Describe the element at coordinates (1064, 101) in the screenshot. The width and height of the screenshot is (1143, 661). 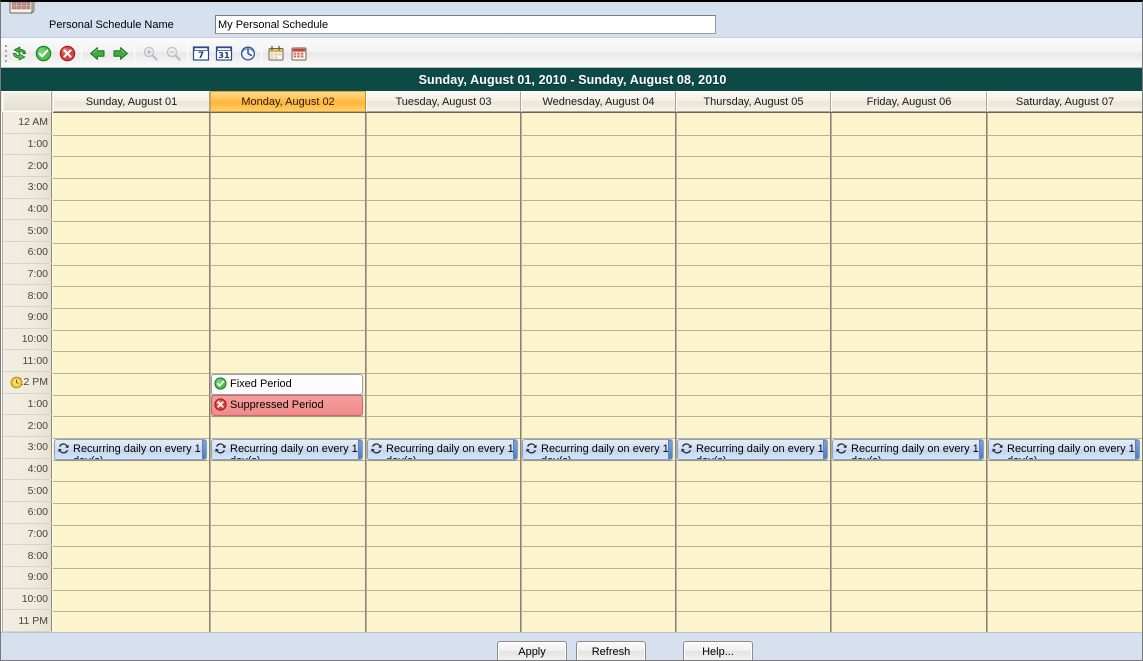
I see `day-header-6: Saturday, August 07` at that location.